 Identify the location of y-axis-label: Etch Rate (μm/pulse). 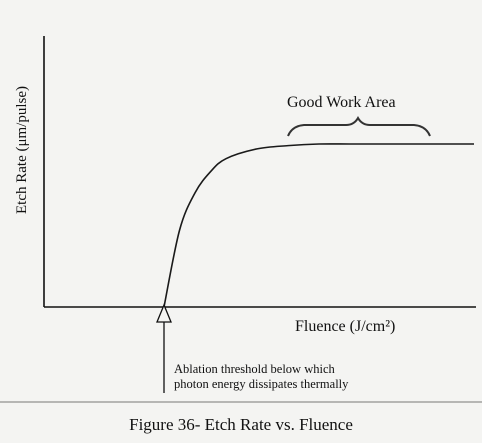
(22, 150).